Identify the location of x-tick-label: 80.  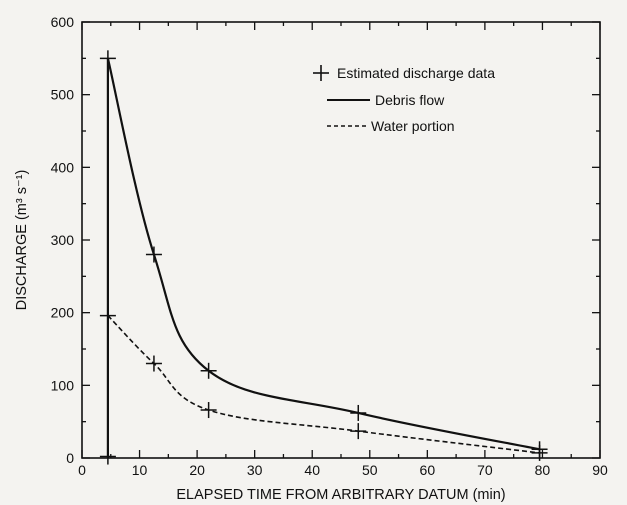
(543, 470).